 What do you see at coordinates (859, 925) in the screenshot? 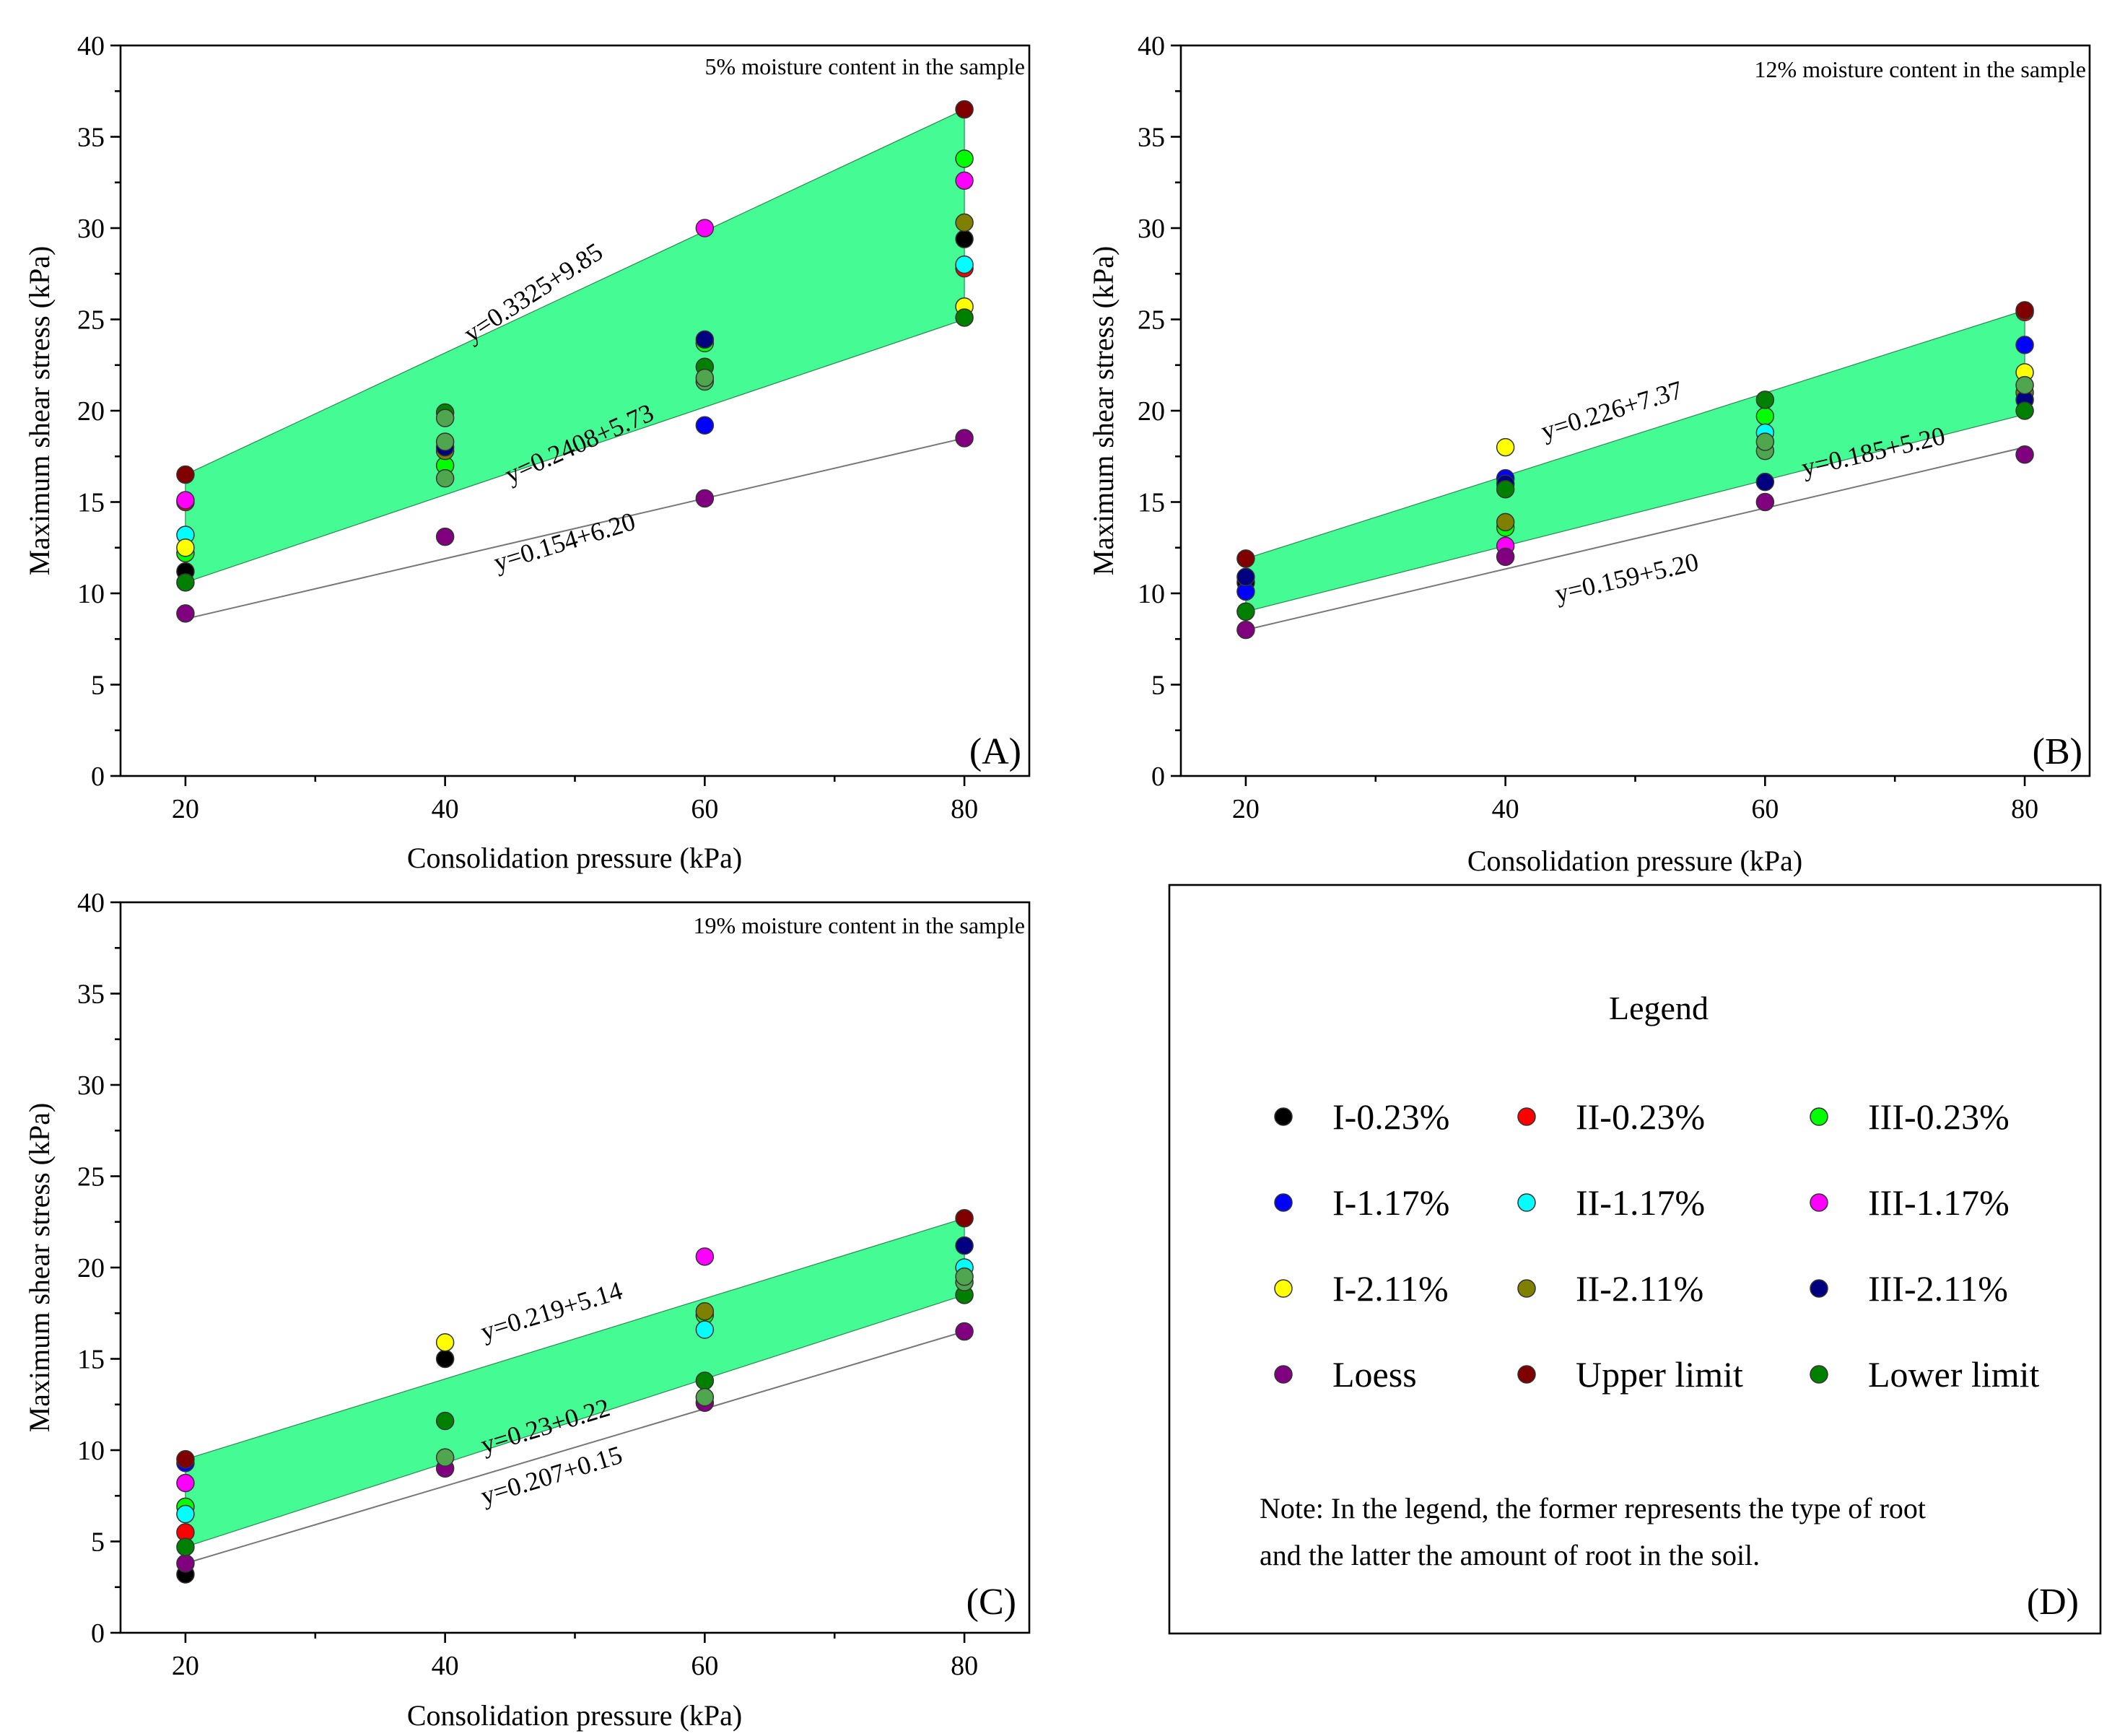
I see `panel-c-annotation: 19% moisture content in the sample` at bounding box center [859, 925].